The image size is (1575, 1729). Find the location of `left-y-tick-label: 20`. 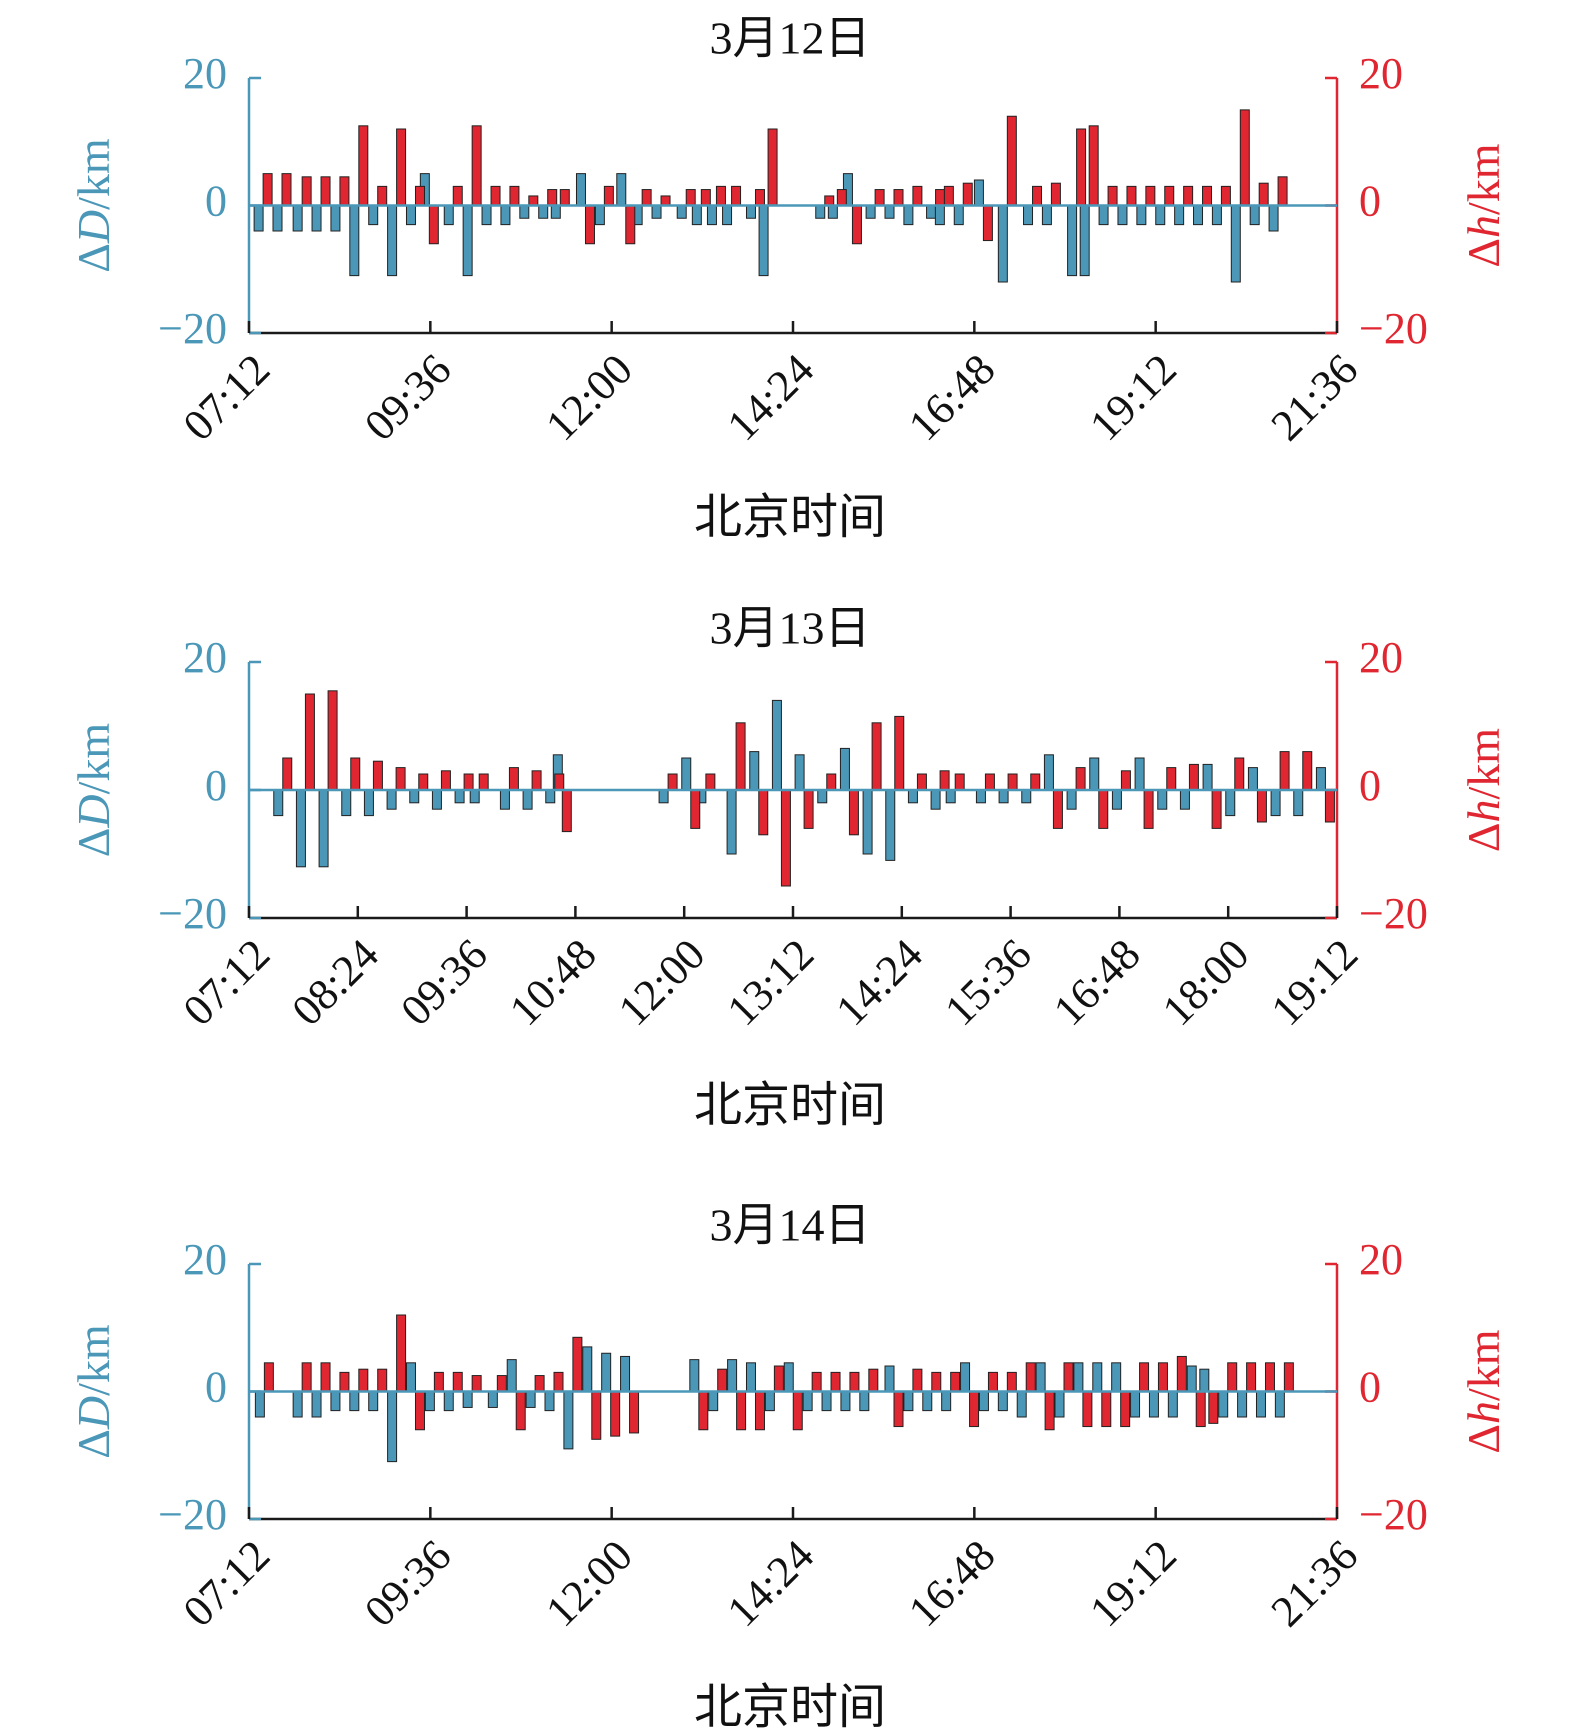

left-y-tick-label: 20 is located at coordinates (205, 1259).